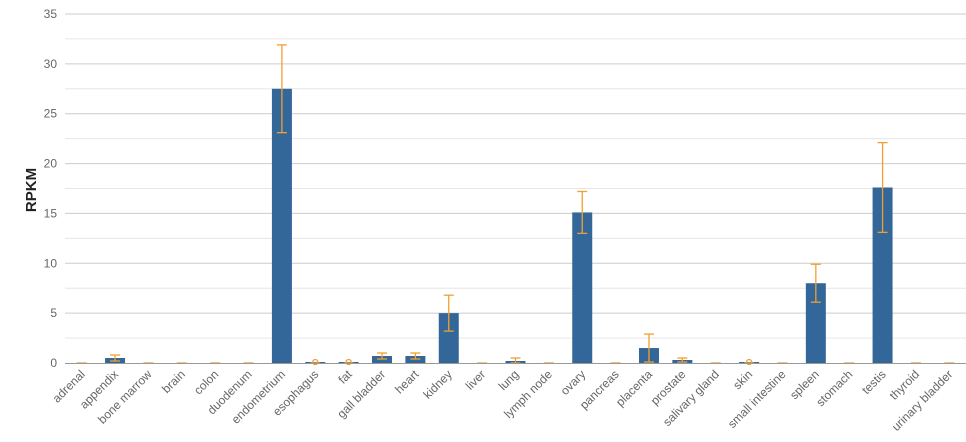 This screenshot has width=966, height=442. I want to click on bar-kidney, so click(448, 338).